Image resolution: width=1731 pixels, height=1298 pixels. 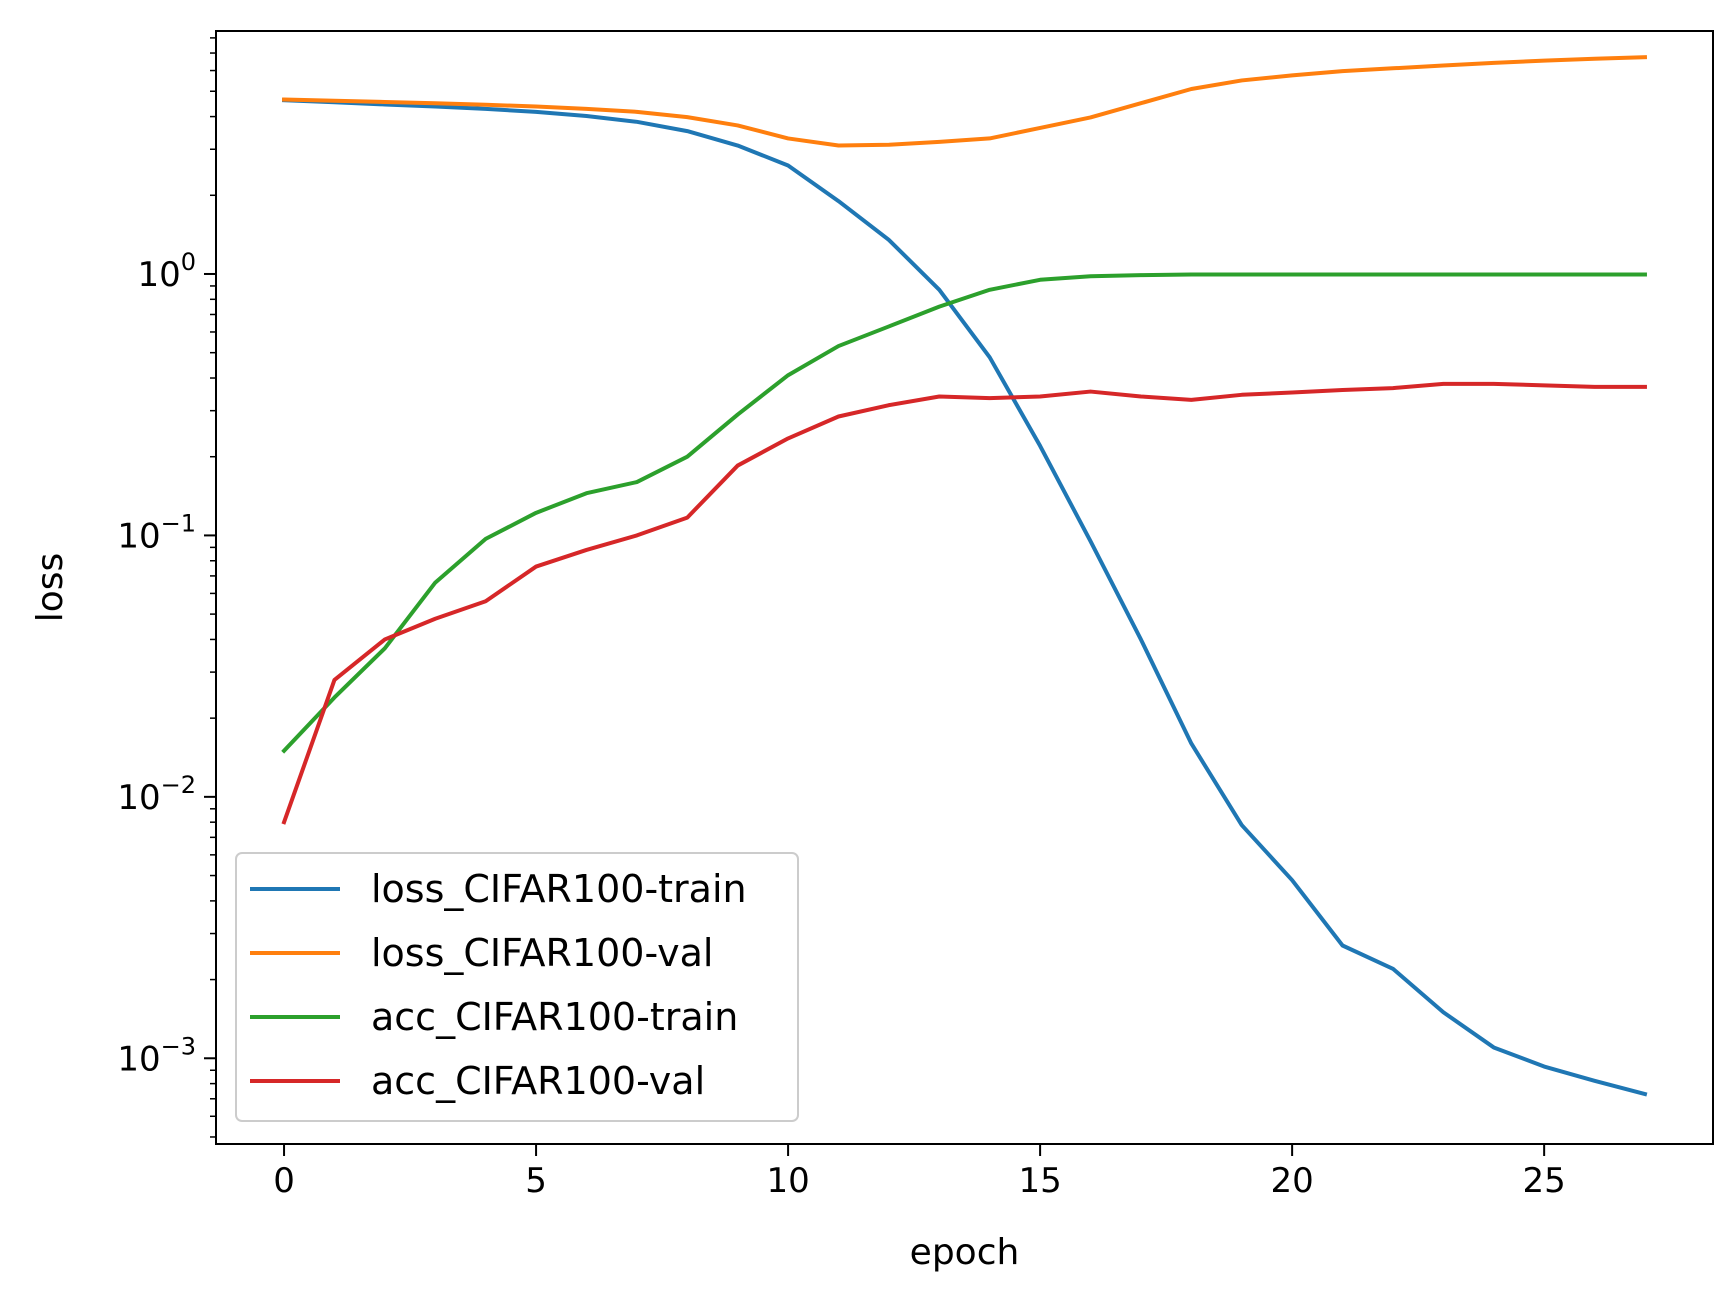 I want to click on x-axis-label: epoch, so click(x=965, y=1252).